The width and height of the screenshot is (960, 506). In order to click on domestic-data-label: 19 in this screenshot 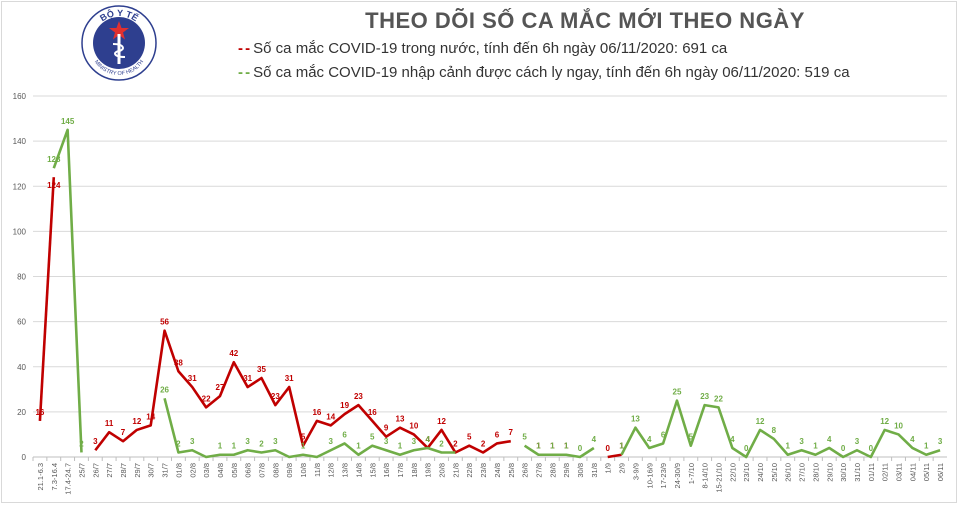, I will do `click(344, 405)`.